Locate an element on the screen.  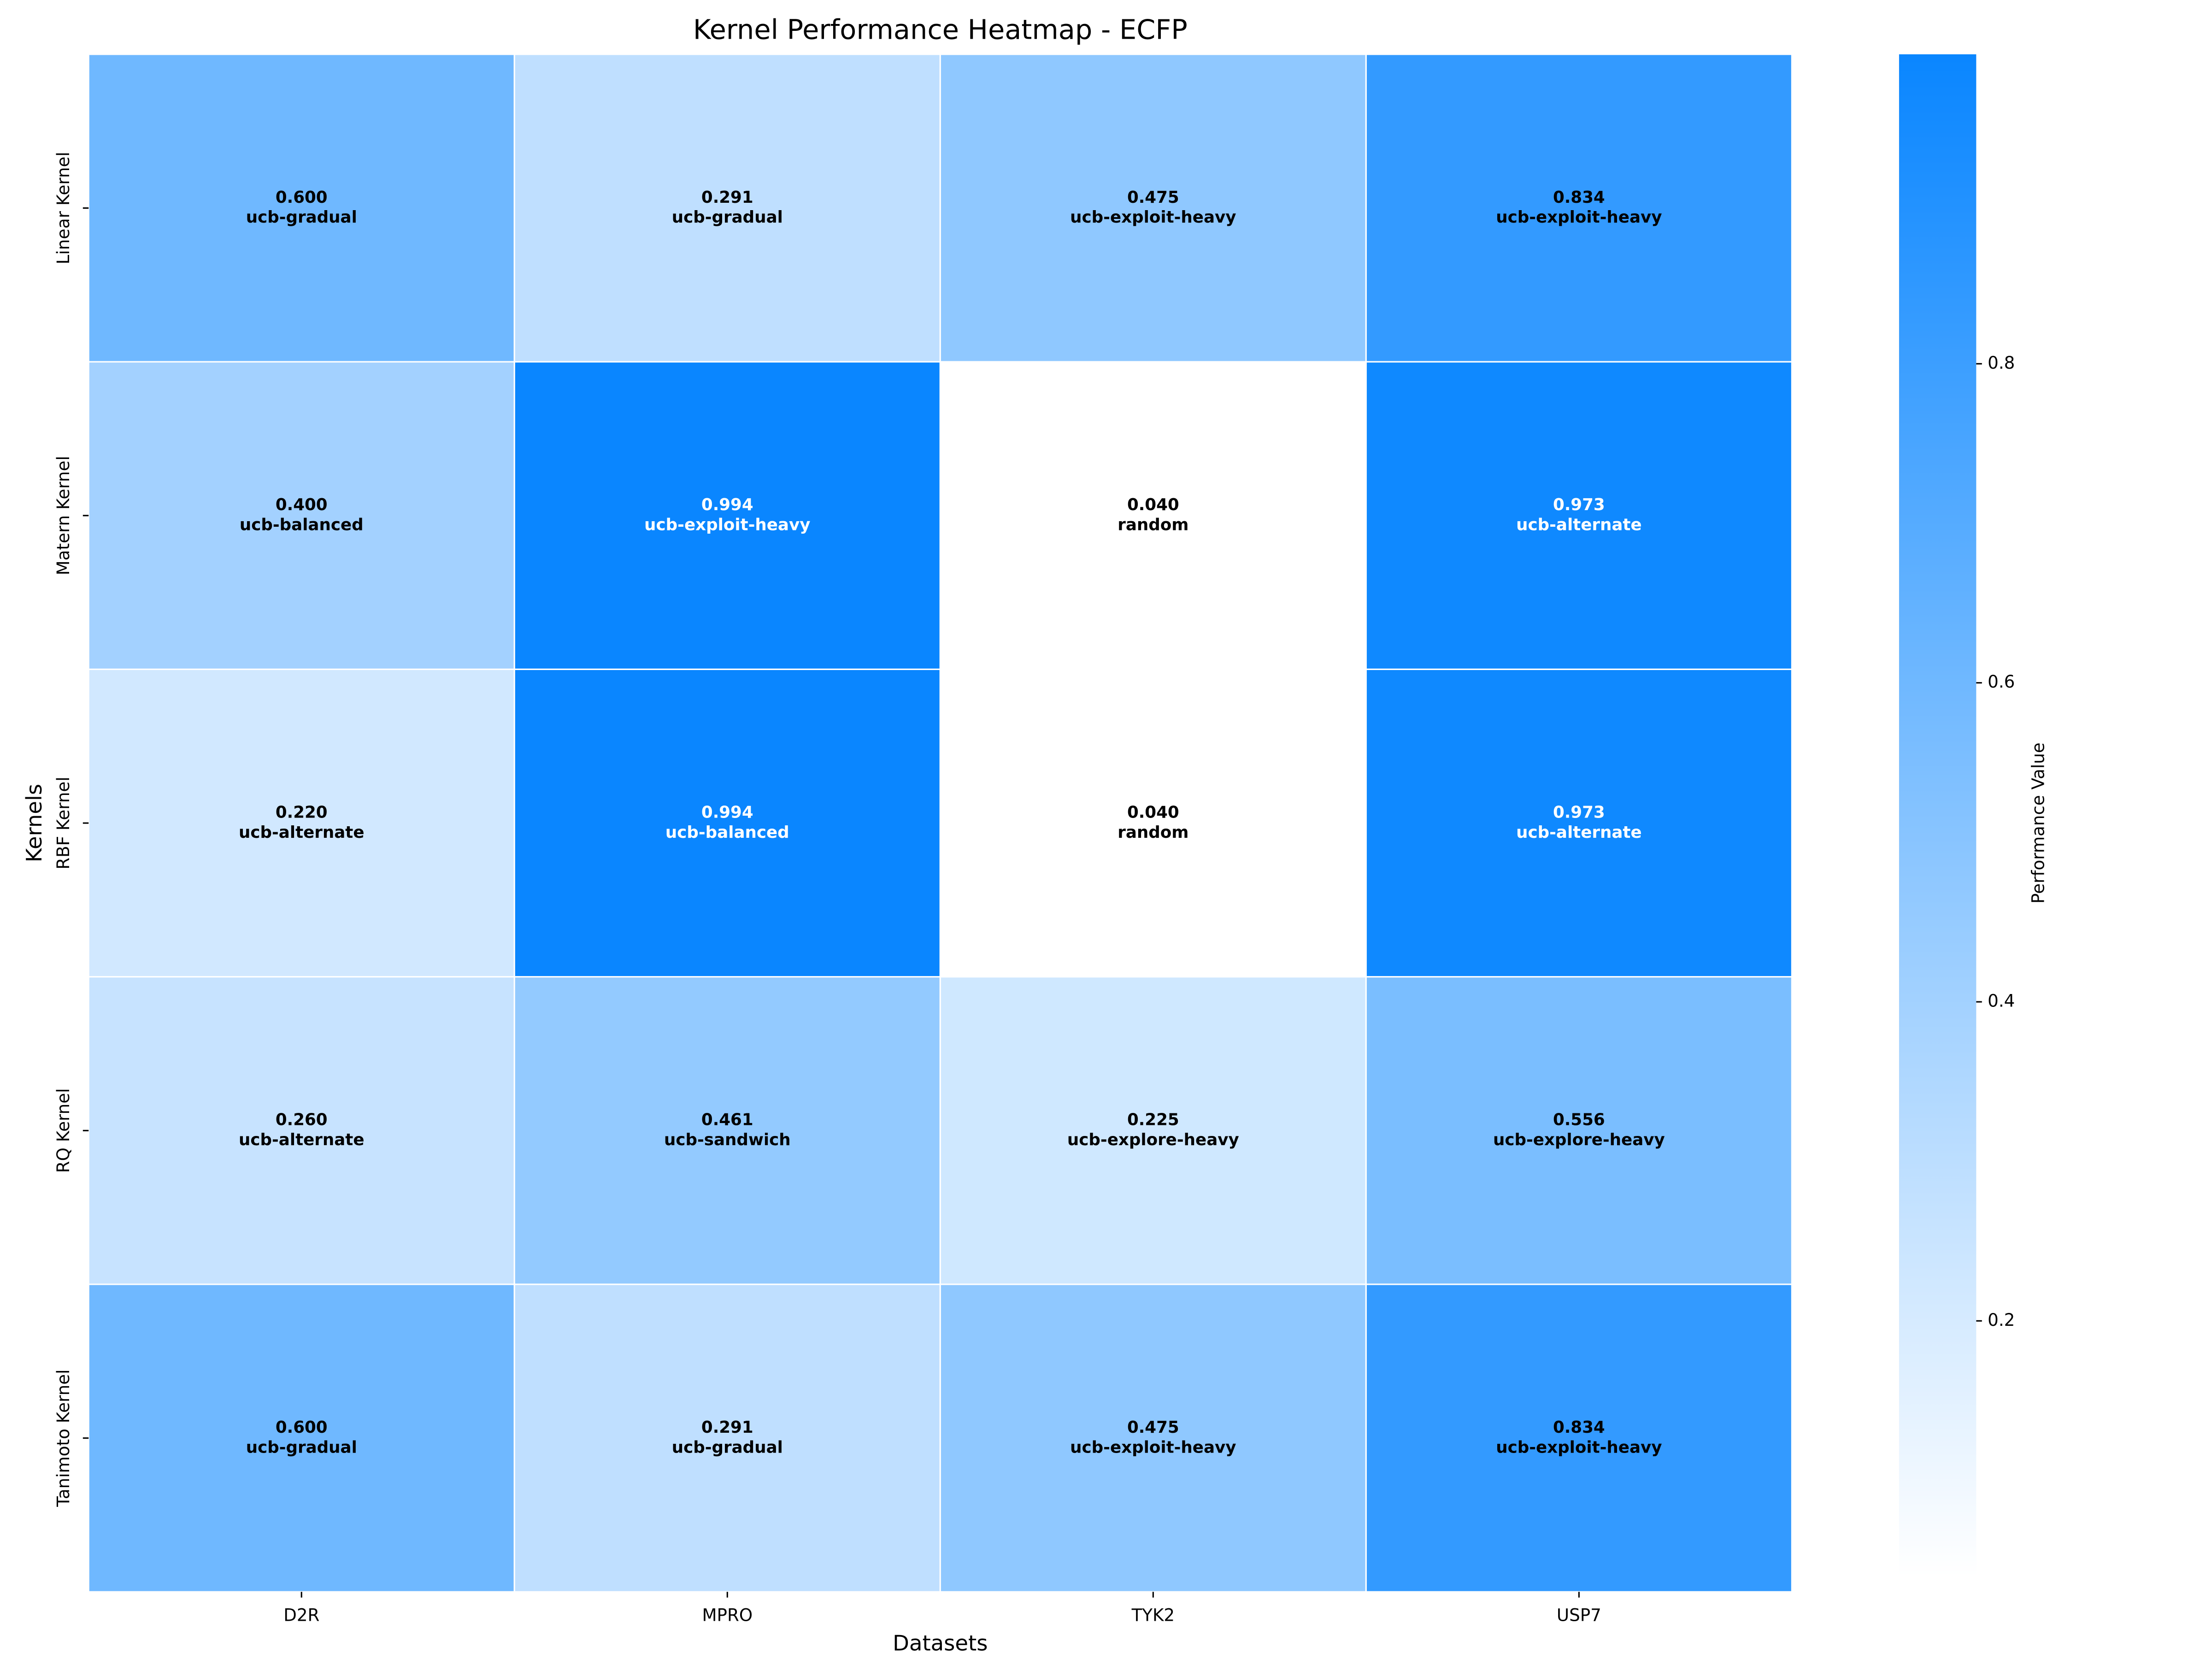
cell-value-label: 0.220 is located at coordinates (302, 812).